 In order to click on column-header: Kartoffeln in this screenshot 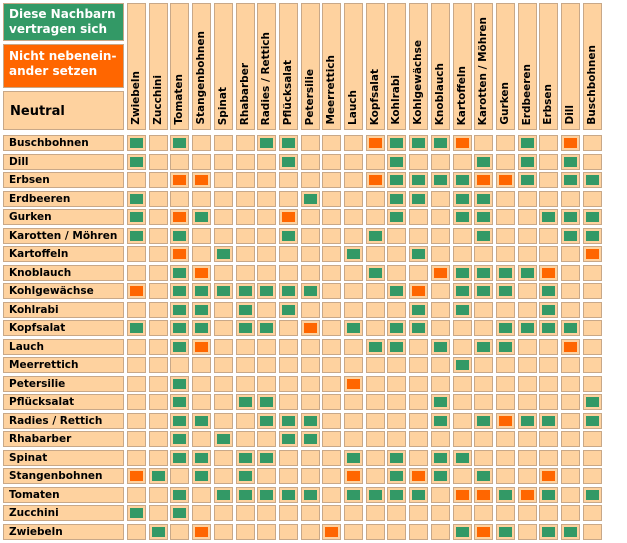, I will do `click(462, 66)`.